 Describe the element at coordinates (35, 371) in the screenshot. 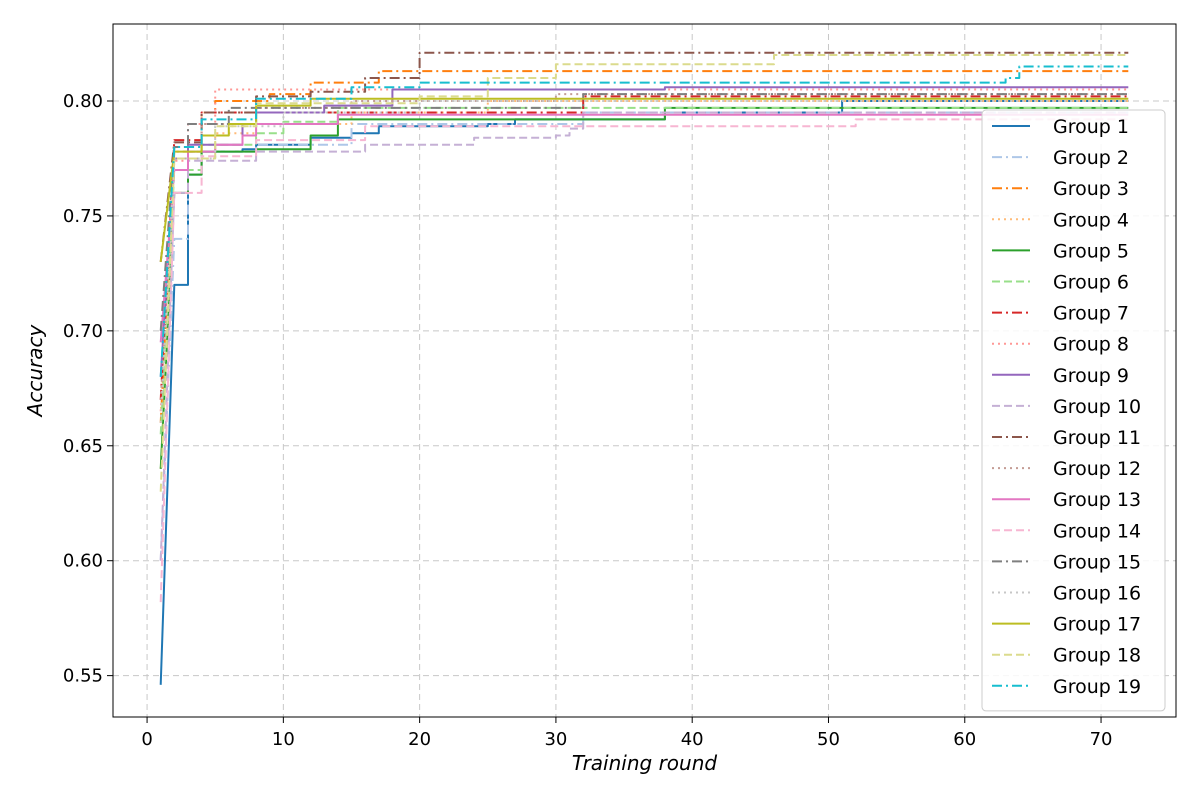

I see `y-axis-label: Accuracy` at that location.